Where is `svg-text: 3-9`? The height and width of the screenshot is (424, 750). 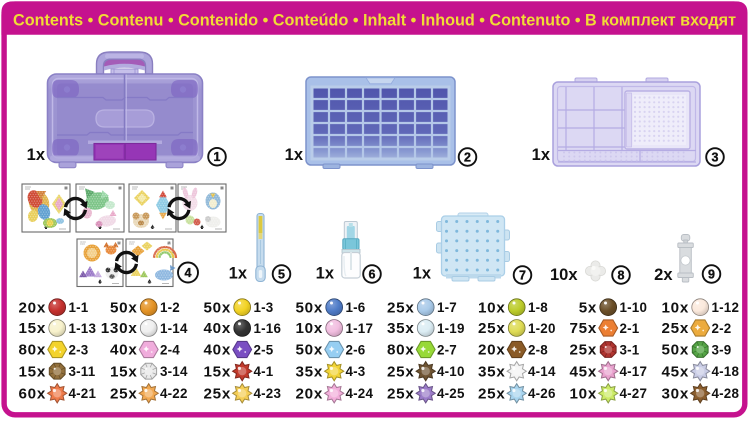
svg-text: 3-9 is located at coordinates (722, 349).